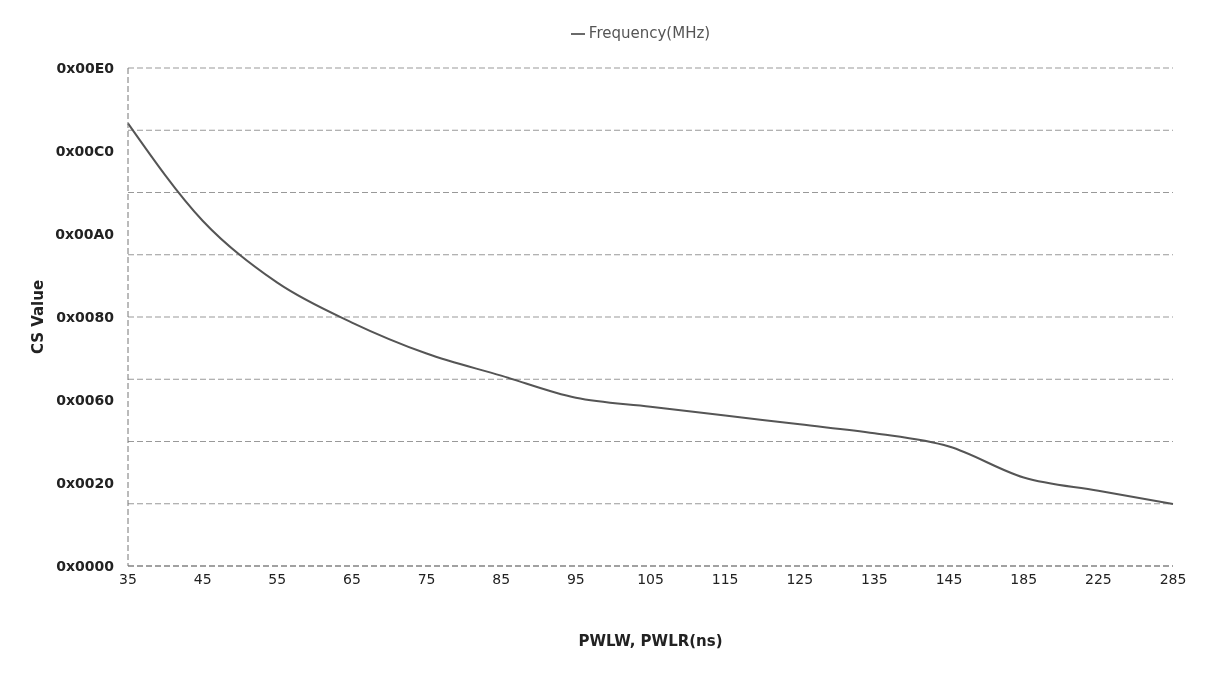 This screenshot has height=684, width=1219. What do you see at coordinates (426, 578) in the screenshot?
I see `x-tick-label: 75` at bounding box center [426, 578].